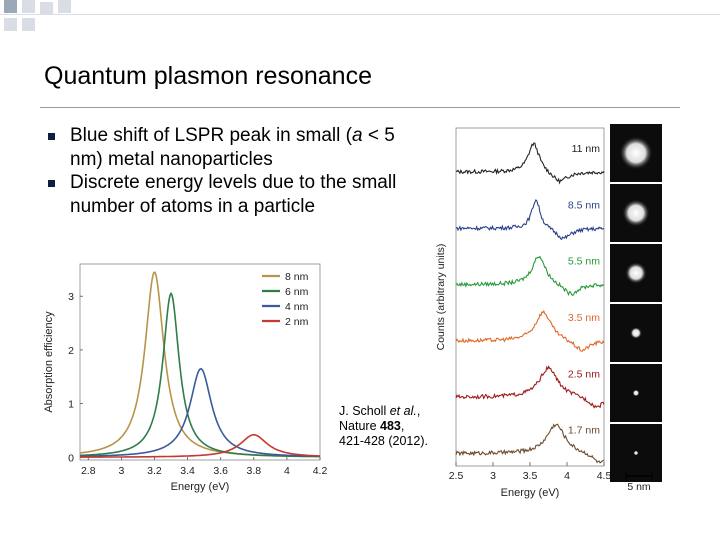 The height and width of the screenshot is (540, 720). I want to click on slide-title: Quantum plasmon resonance, so click(208, 76).